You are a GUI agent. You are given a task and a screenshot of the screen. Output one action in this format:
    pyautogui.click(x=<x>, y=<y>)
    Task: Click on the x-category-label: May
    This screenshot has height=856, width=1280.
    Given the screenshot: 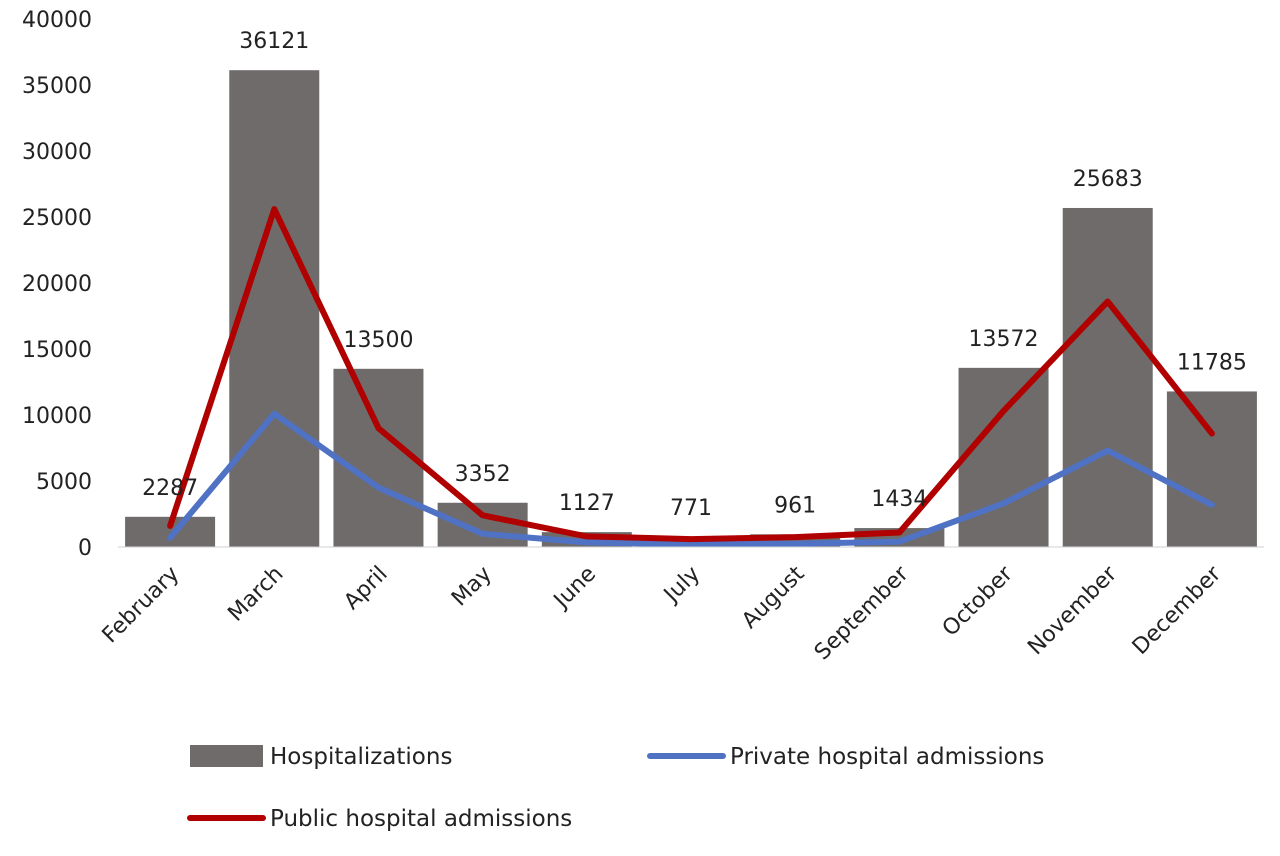 What is the action you would take?
    pyautogui.click(x=472, y=587)
    